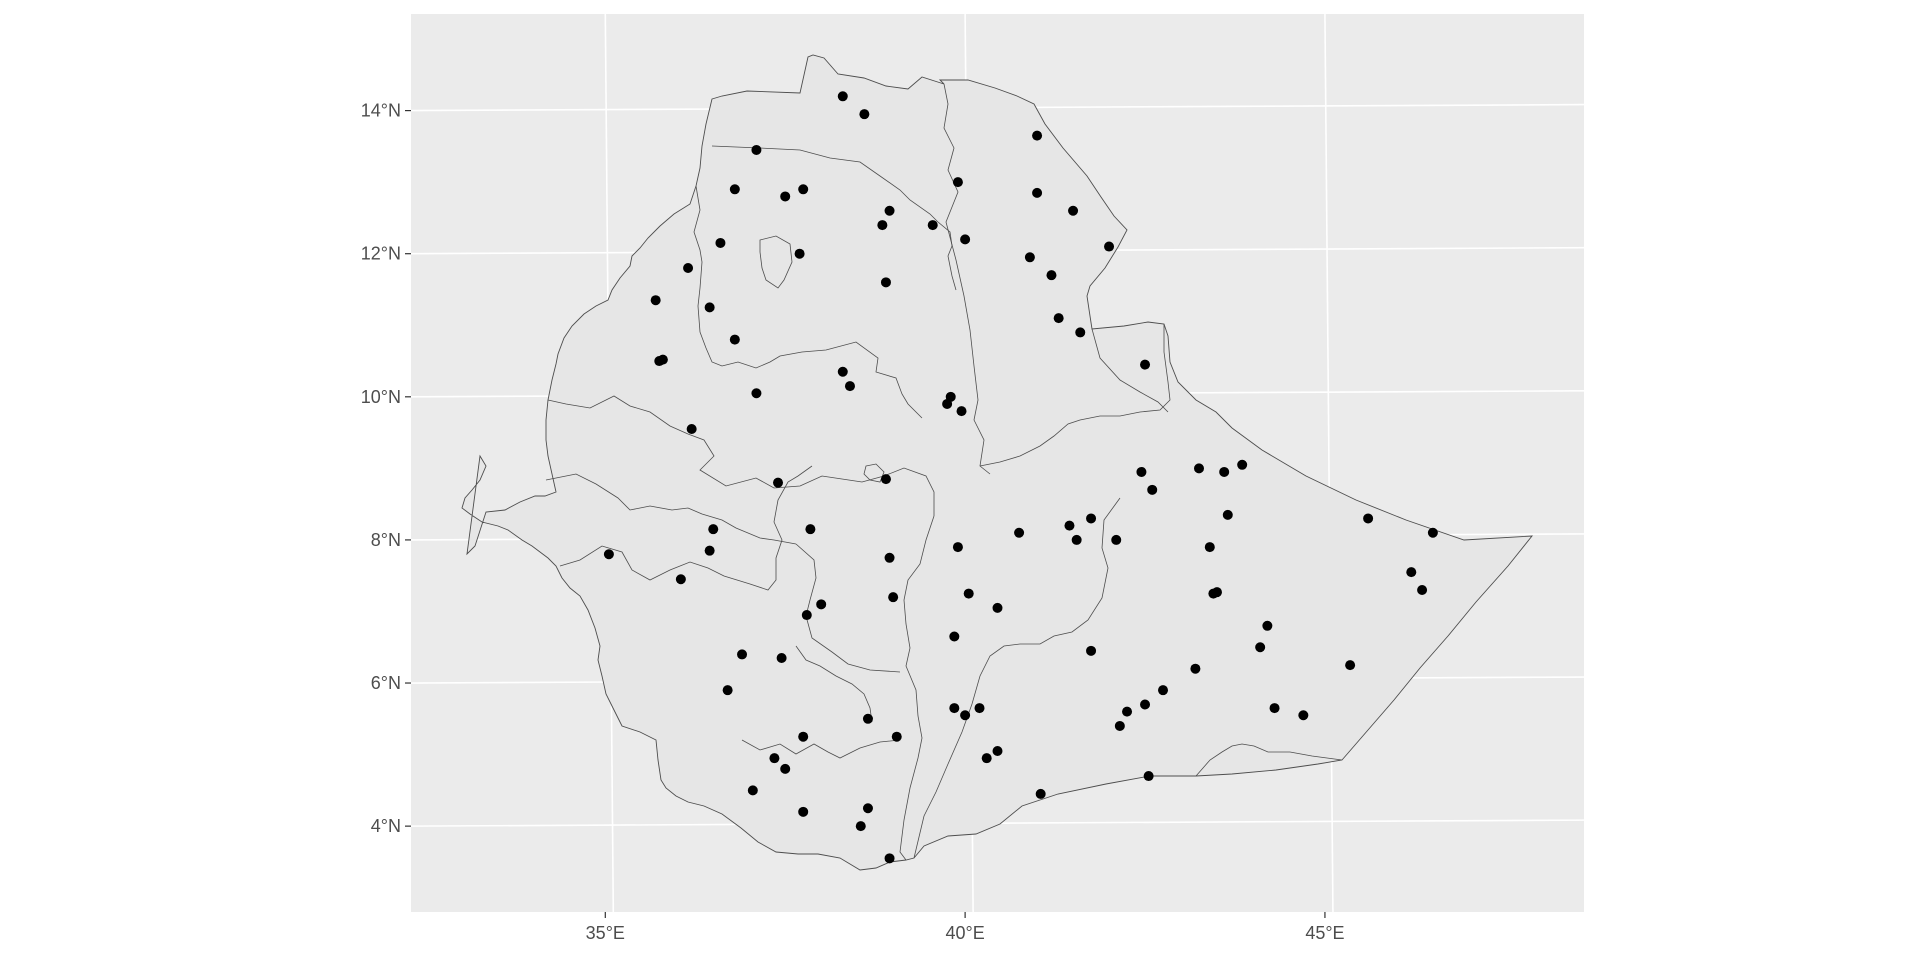 The image size is (1920, 960). I want to click on x-tick-label: 35°E, so click(605, 933).